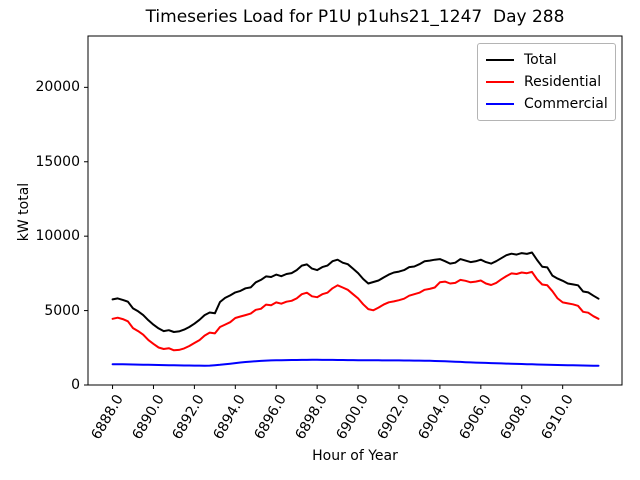 This screenshot has width=640, height=480. I want to click on series-line-total, so click(355, 292).